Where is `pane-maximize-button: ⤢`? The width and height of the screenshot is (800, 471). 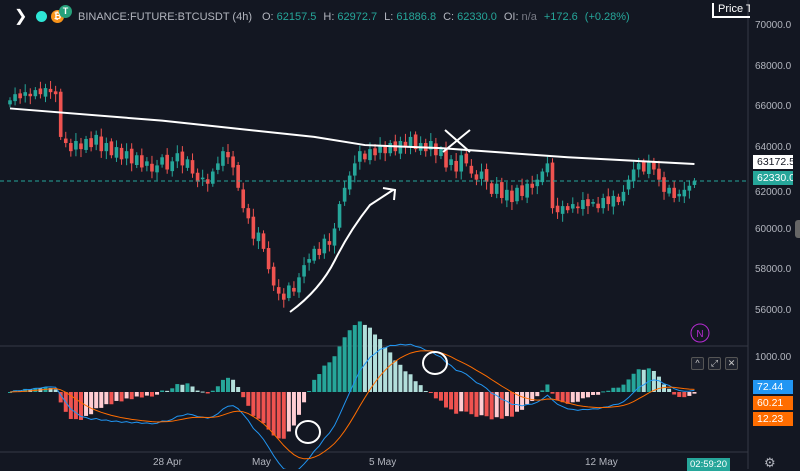 pane-maximize-button: ⤢ is located at coordinates (714, 363).